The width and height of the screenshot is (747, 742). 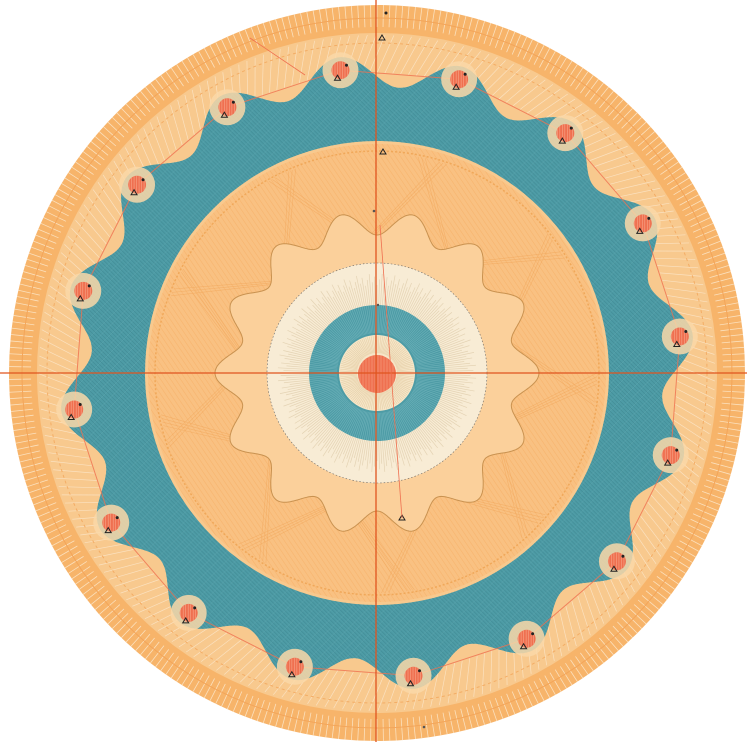 I want to click on center-coral-dot, so click(x=377, y=374).